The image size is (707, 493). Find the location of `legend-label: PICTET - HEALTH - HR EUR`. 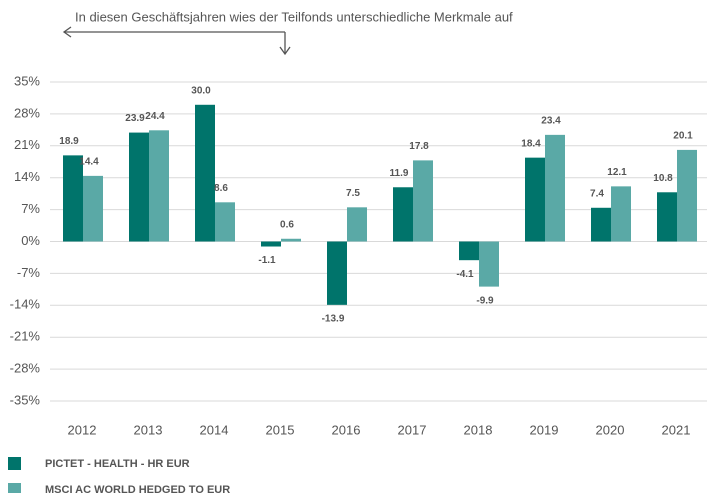

legend-label: PICTET - HEALTH - HR EUR is located at coordinates (117, 464).